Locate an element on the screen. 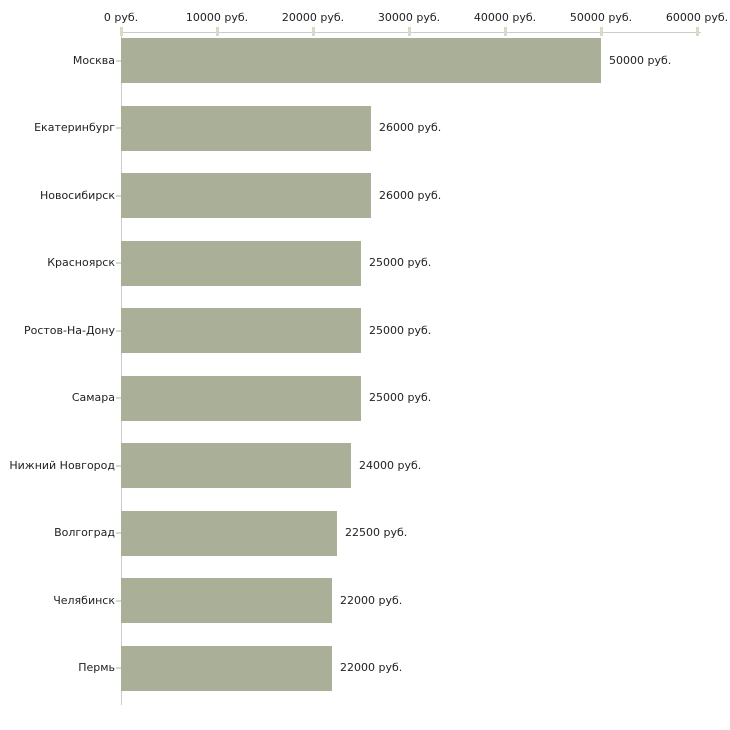 This screenshot has height=730, width=730. x-axis-tick-label: 0 руб. is located at coordinates (121, 17).